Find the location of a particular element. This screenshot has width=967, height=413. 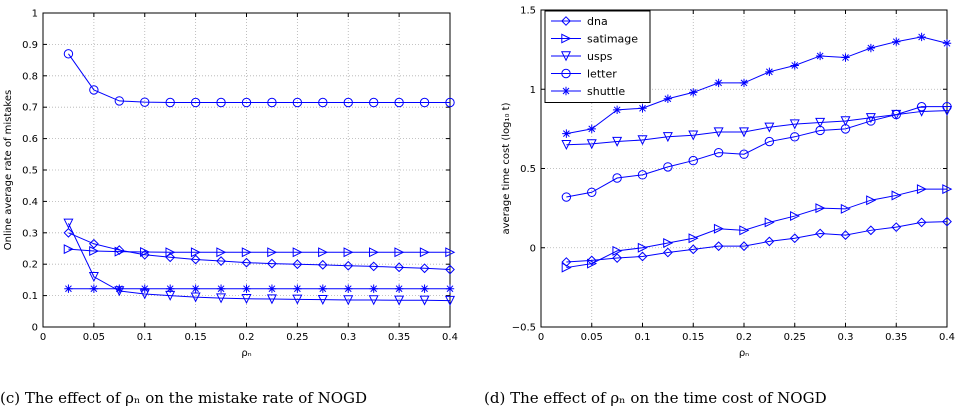

y-tick-label: 0.2 is located at coordinates (30, 265).